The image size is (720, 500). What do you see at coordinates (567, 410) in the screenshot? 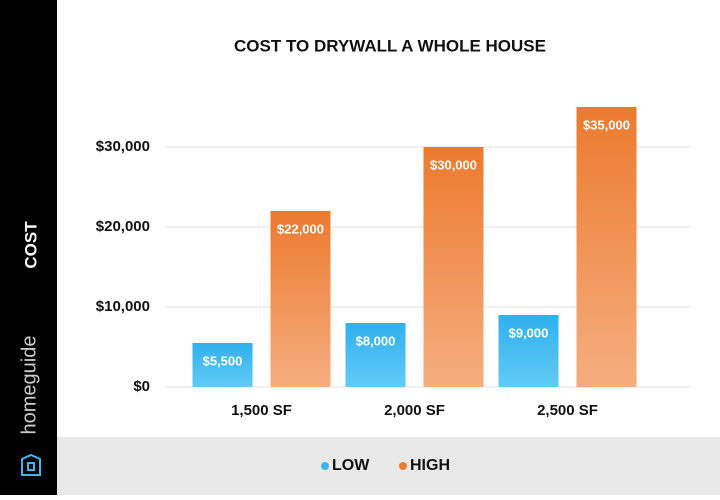
I see `x-tick-label: 2,500 SF` at bounding box center [567, 410].